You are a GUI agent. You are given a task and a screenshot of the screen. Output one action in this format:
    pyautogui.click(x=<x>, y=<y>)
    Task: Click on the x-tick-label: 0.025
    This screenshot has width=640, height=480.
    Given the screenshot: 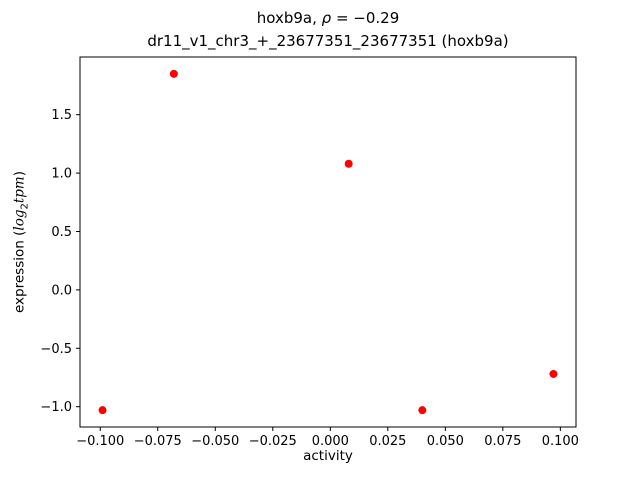 What is the action you would take?
    pyautogui.click(x=387, y=441)
    